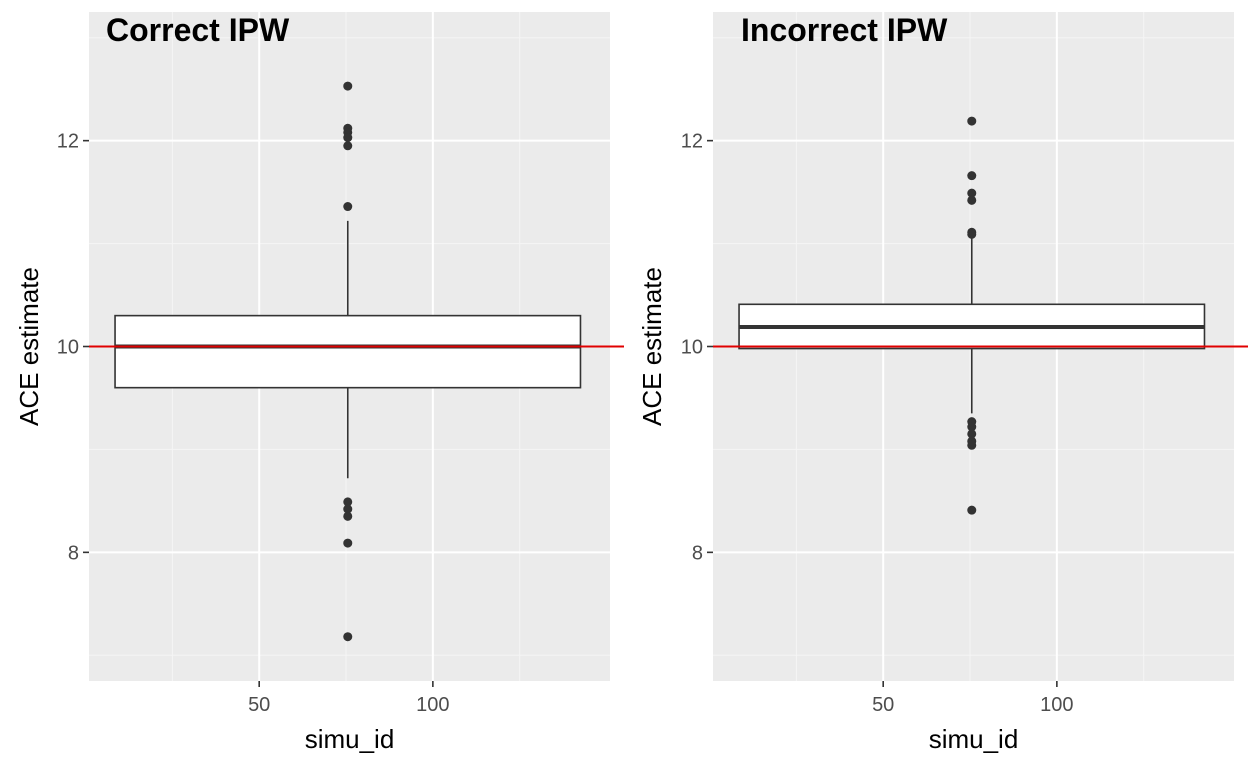 The image size is (1248, 768). Describe the element at coordinates (844, 30) in the screenshot. I see `panel-title: Incorrect IPW` at that location.